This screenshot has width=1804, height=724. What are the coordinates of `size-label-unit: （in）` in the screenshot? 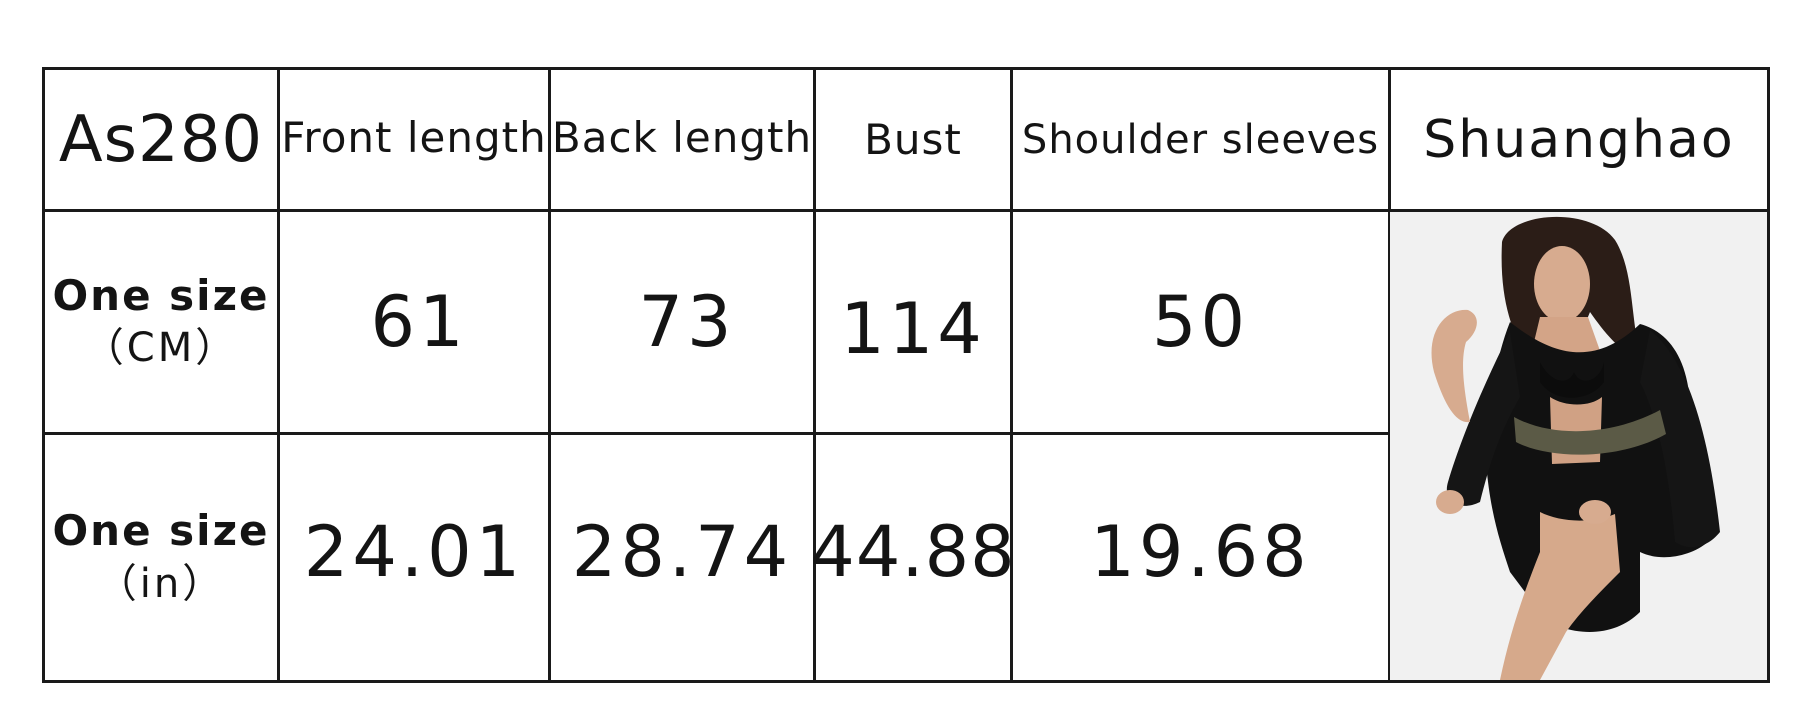 It's located at (161, 583).